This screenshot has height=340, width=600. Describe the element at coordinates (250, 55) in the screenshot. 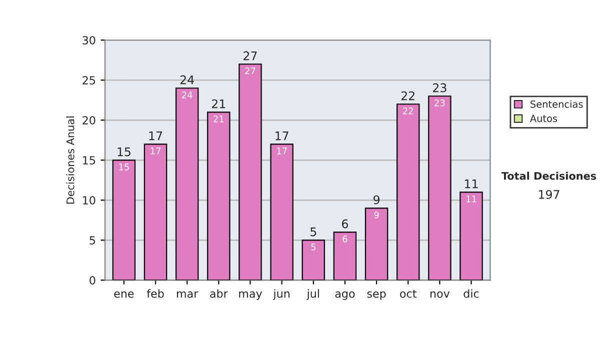

I see `total-label: 27` at that location.